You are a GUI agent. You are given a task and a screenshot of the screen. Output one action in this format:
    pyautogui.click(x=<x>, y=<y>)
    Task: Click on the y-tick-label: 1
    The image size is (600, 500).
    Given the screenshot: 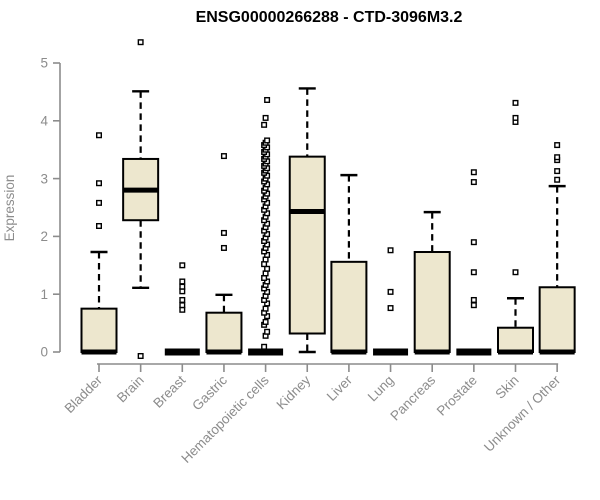 What is the action you would take?
    pyautogui.click(x=44, y=294)
    